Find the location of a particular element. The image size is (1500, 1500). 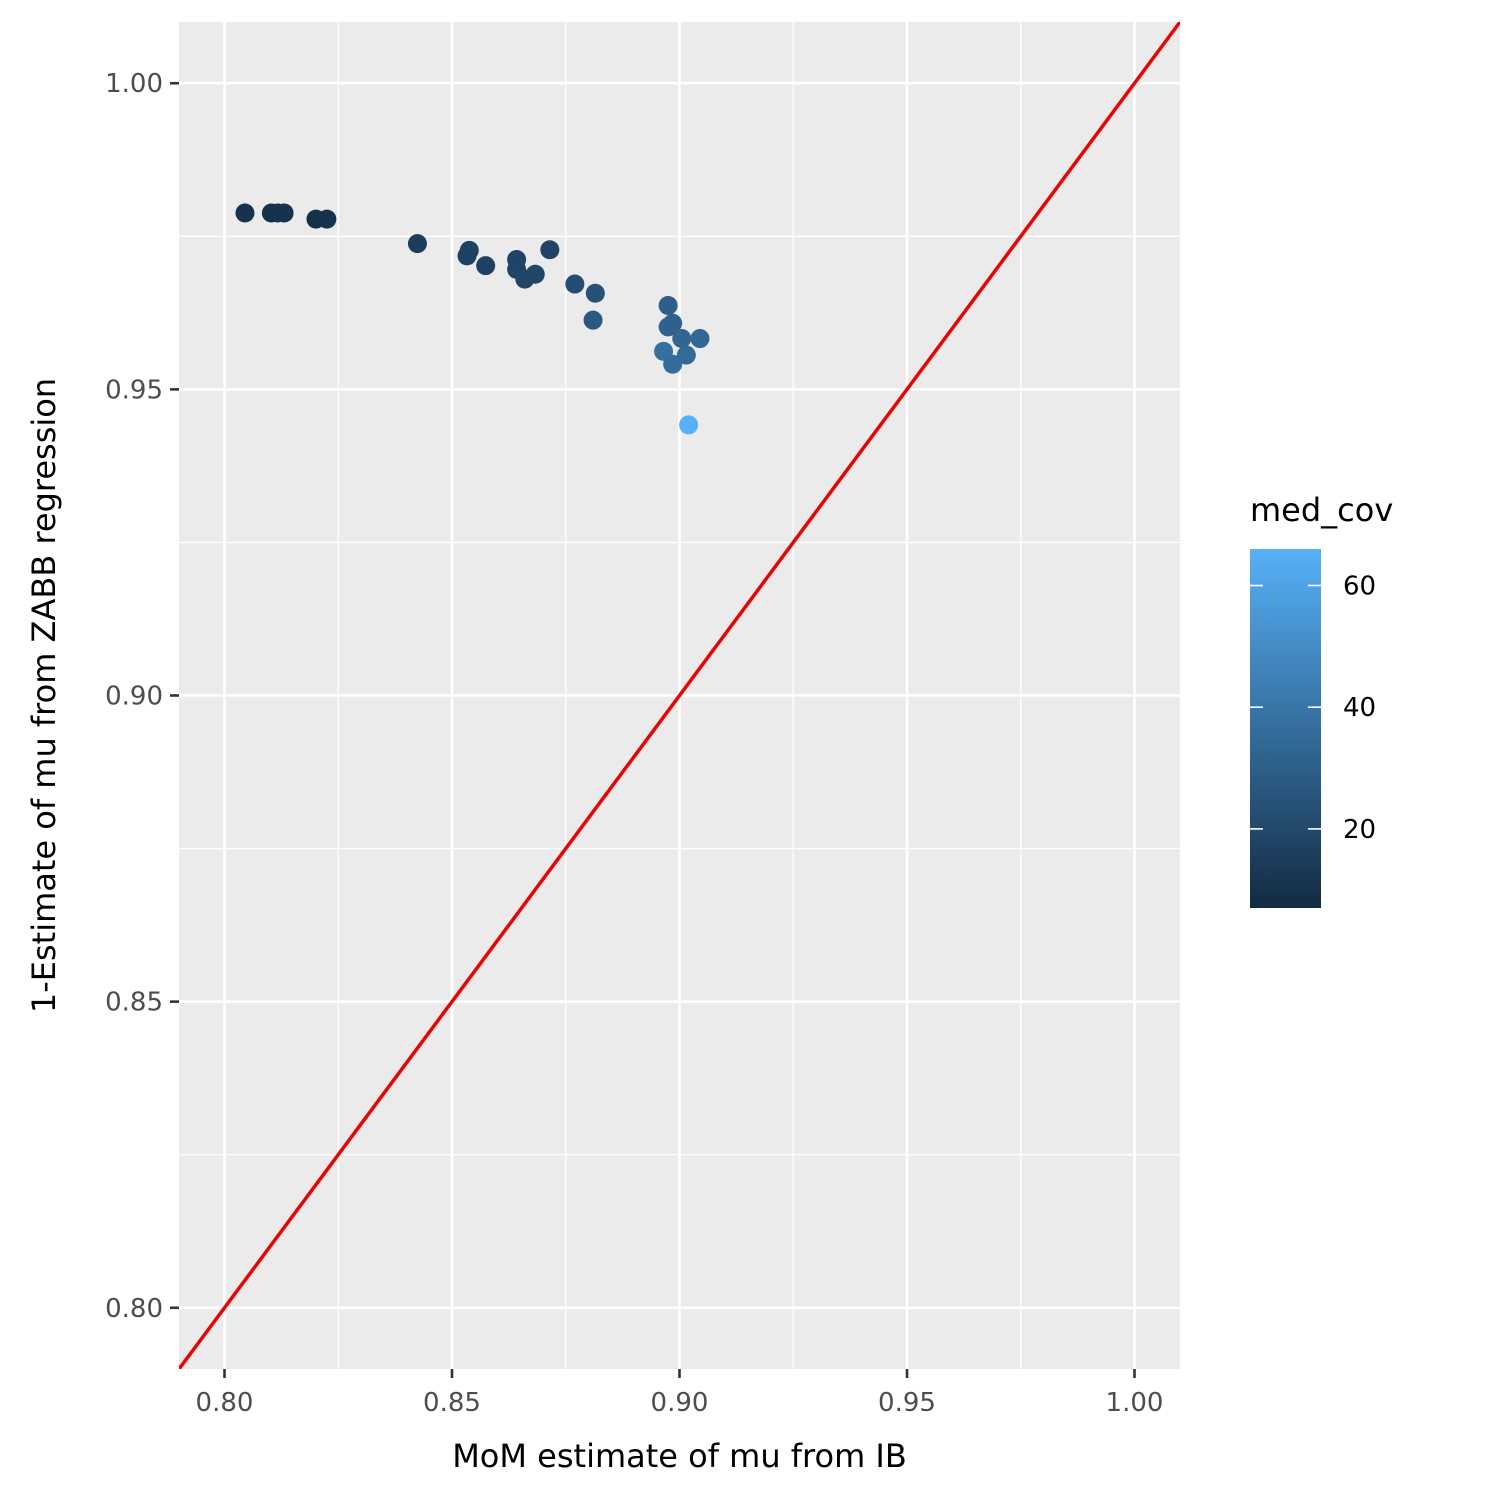

scatter-points is located at coordinates (472, 319).